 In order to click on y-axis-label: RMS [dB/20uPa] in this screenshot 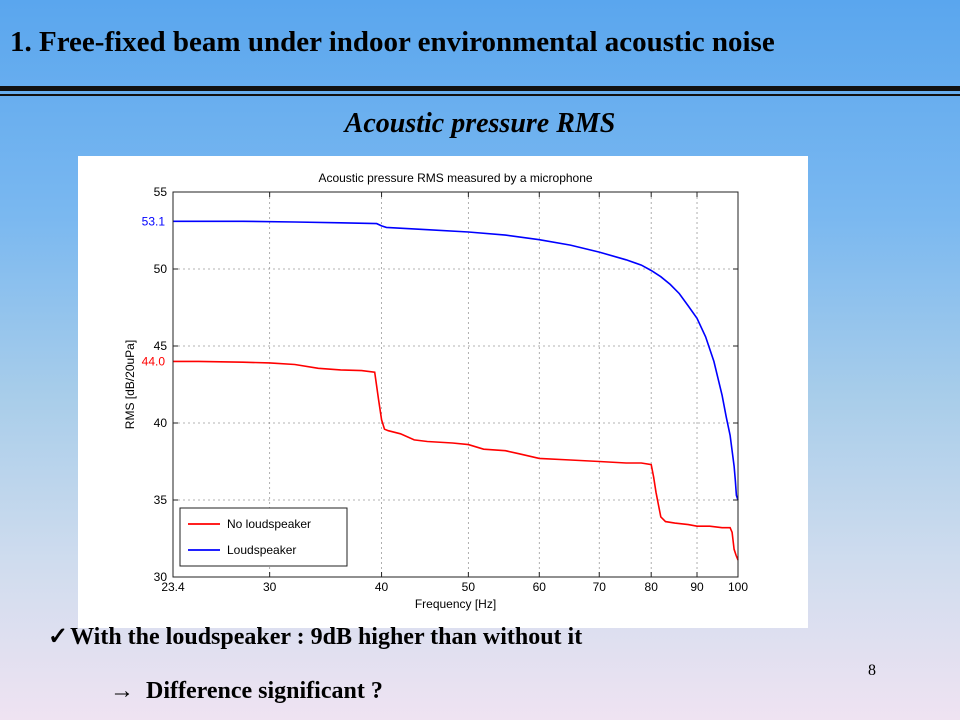, I will do `click(130, 384)`.